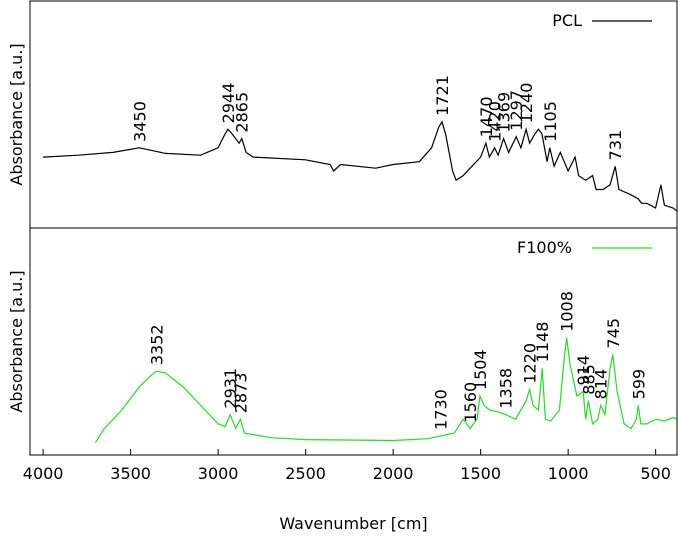 Image resolution: width=678 pixels, height=538 pixels. Describe the element at coordinates (157, 344) in the screenshot. I see `peak-label: 3352` at that location.